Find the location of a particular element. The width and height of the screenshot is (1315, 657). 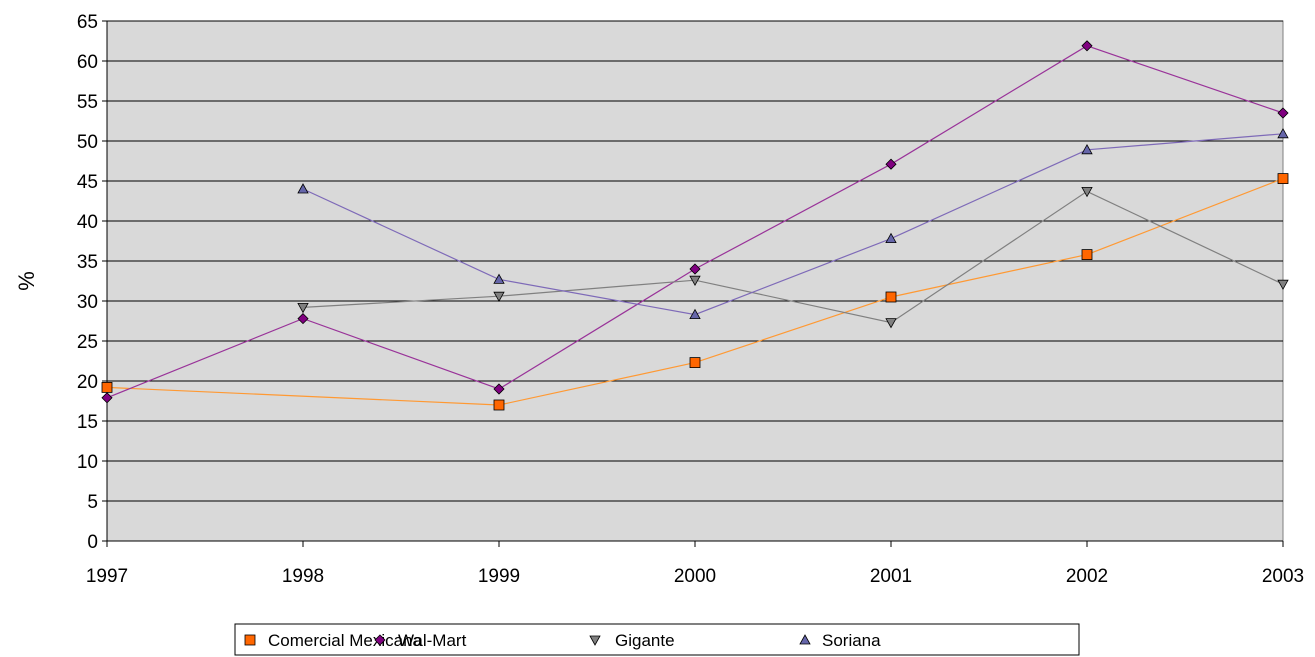

y-tick-label: 30 is located at coordinates (87, 302).